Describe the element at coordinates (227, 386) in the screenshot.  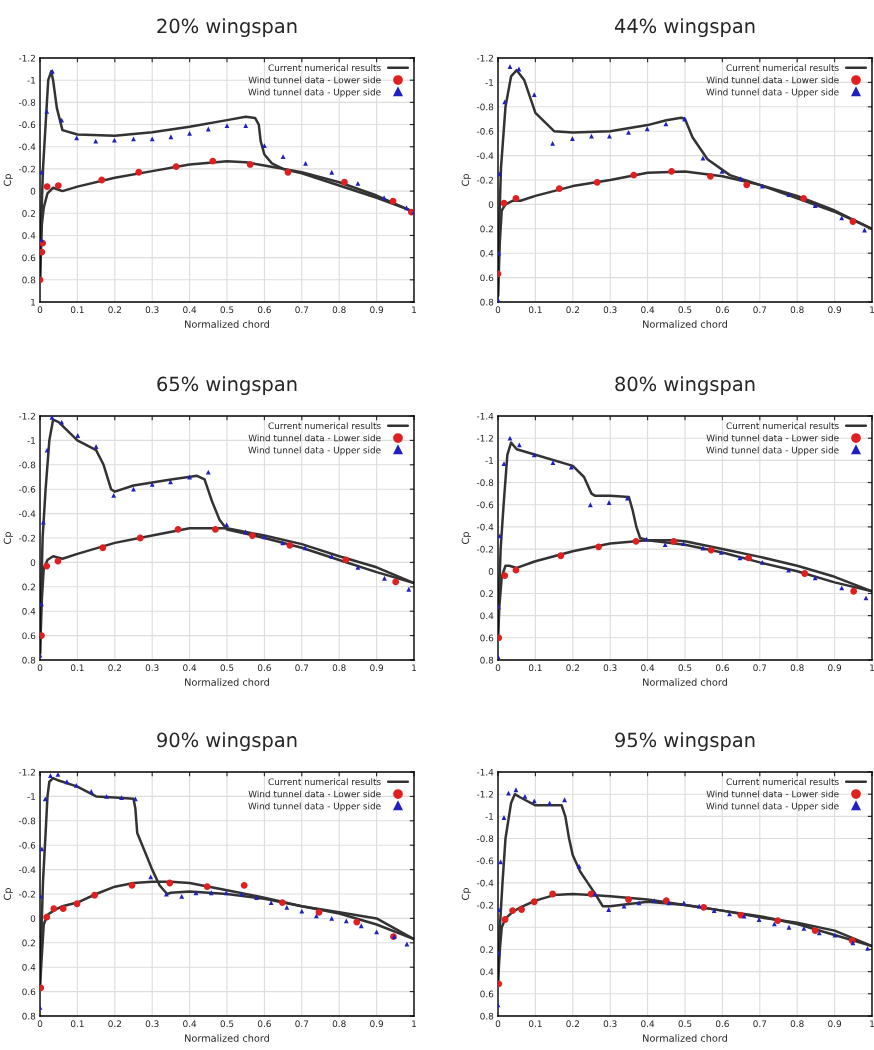
I see `chart-title: 65% wingspan` at that location.